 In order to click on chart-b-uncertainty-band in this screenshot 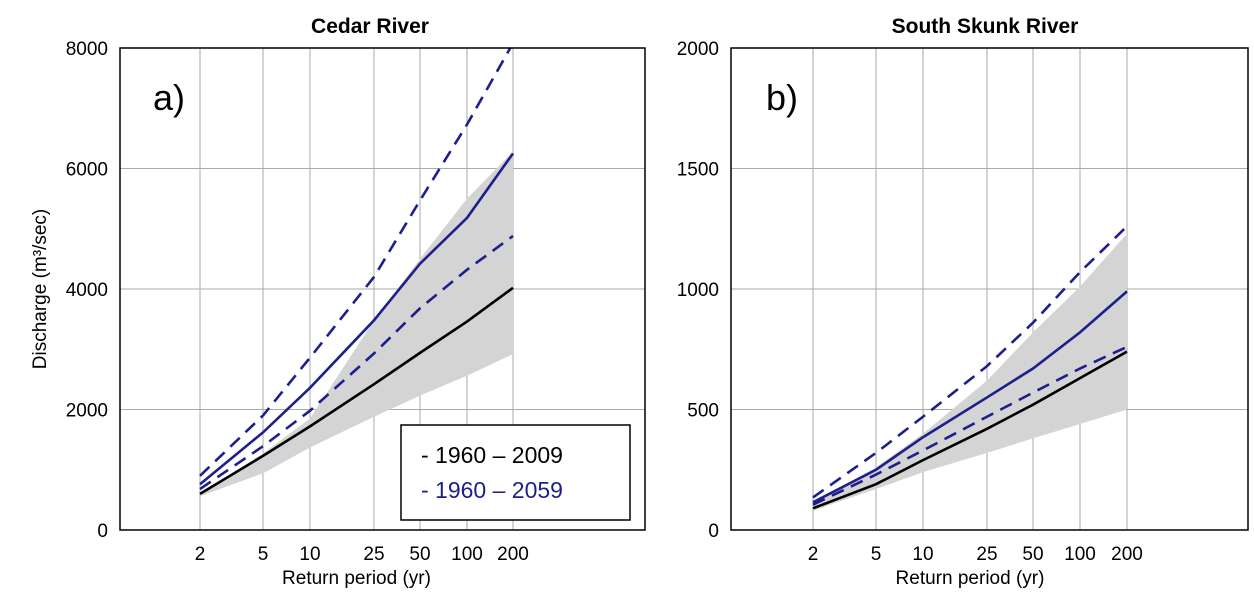, I will do `click(970, 372)`.